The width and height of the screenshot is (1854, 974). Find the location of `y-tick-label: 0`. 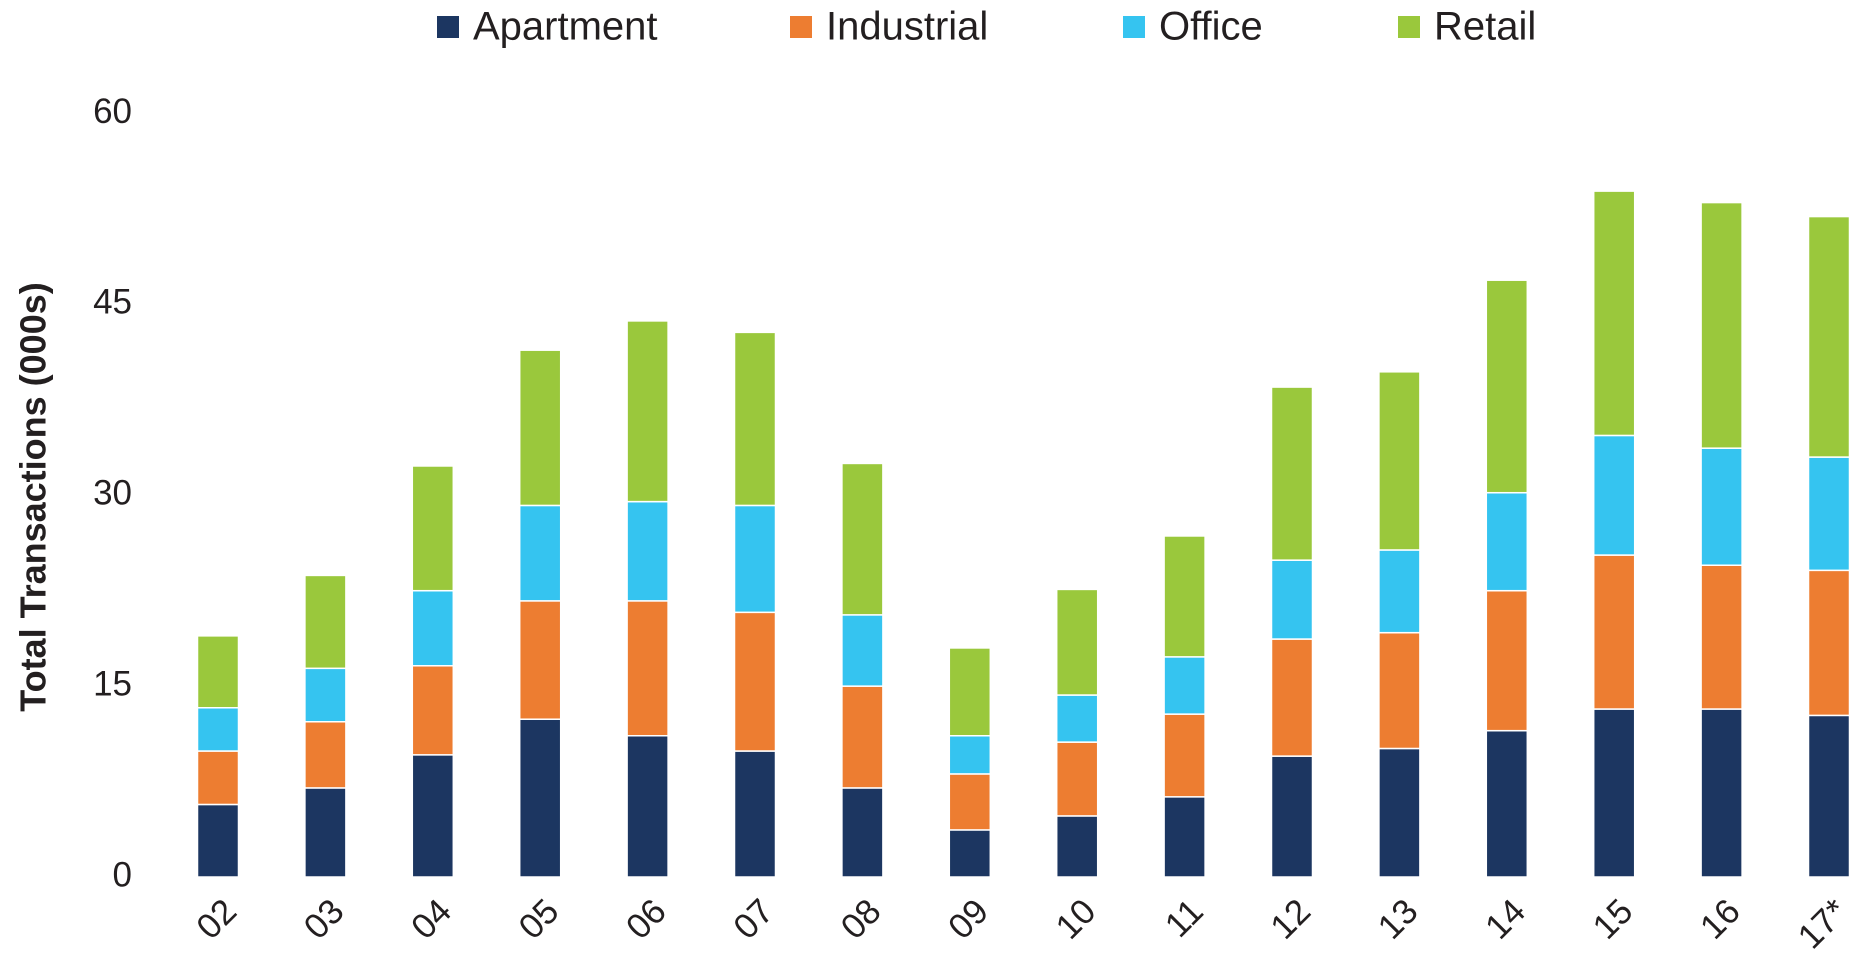

y-tick-label: 0 is located at coordinates (122, 874).